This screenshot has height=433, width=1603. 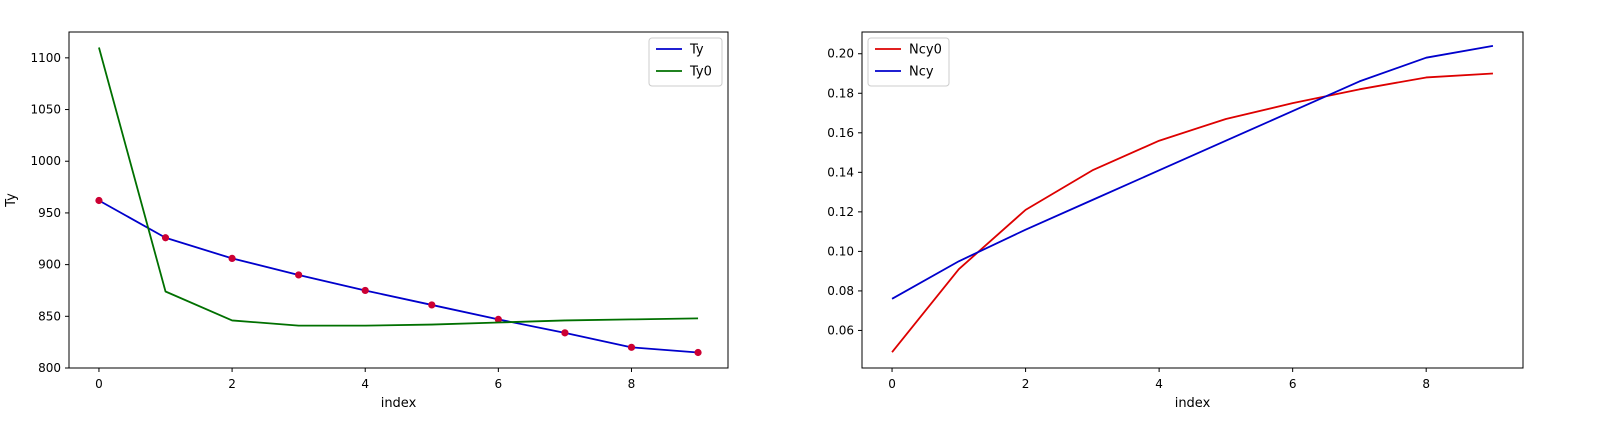 What do you see at coordinates (45, 110) in the screenshot?
I see `y-tick-label: 1050` at bounding box center [45, 110].